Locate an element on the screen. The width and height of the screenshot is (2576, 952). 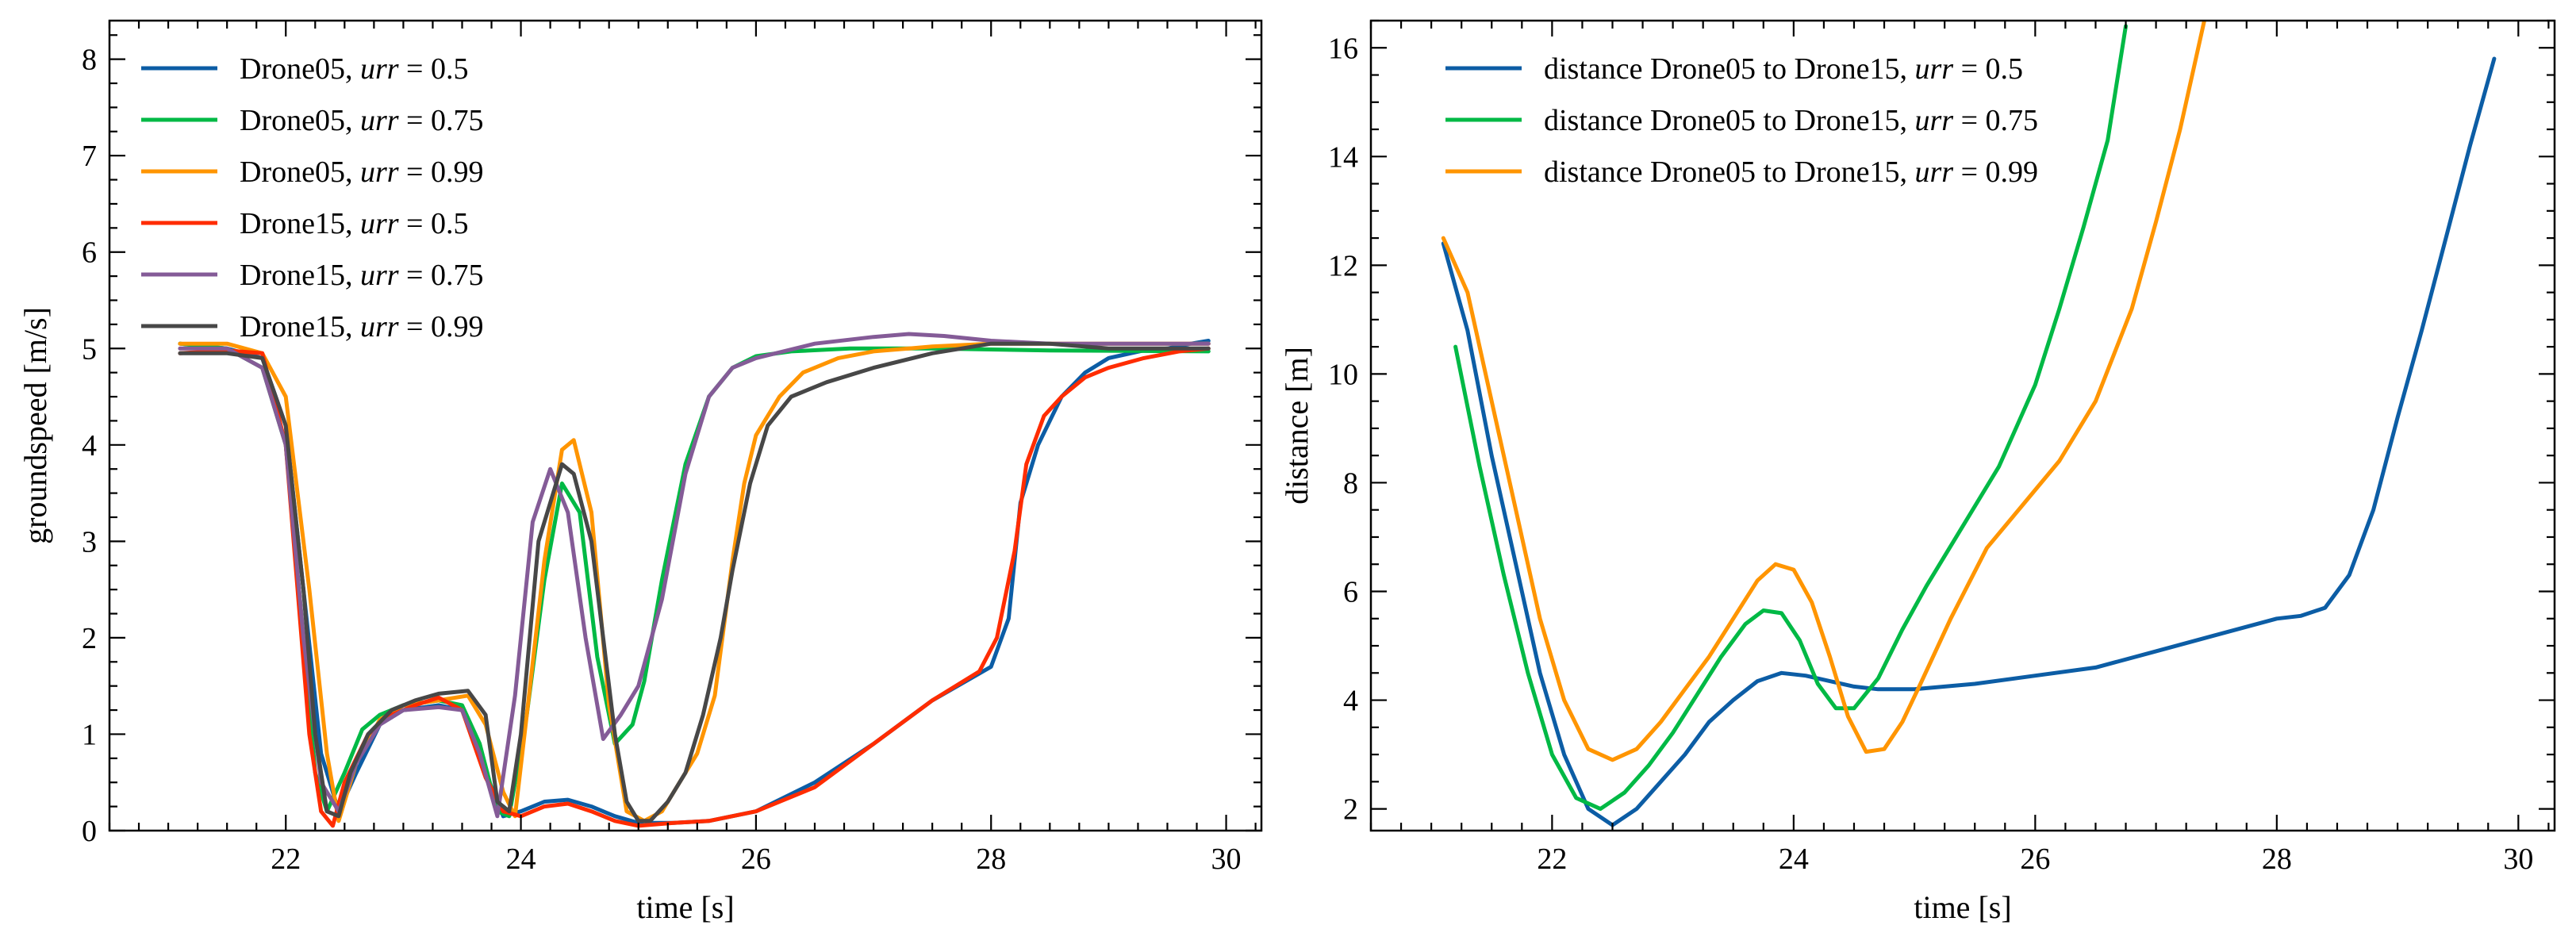
legend-label: Drone05, urr = 0.5 is located at coordinates (354, 69).